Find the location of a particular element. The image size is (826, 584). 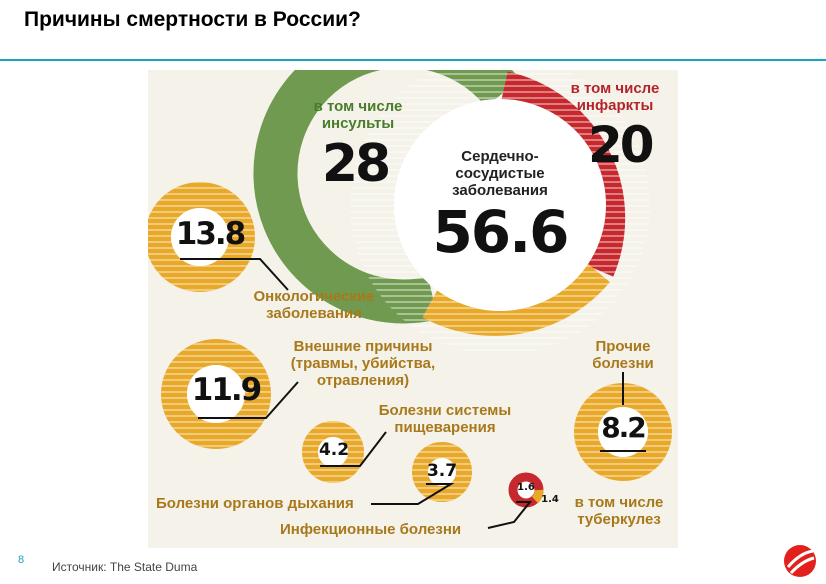

cardio-segment-strokes is located at coordinates (387, 197).